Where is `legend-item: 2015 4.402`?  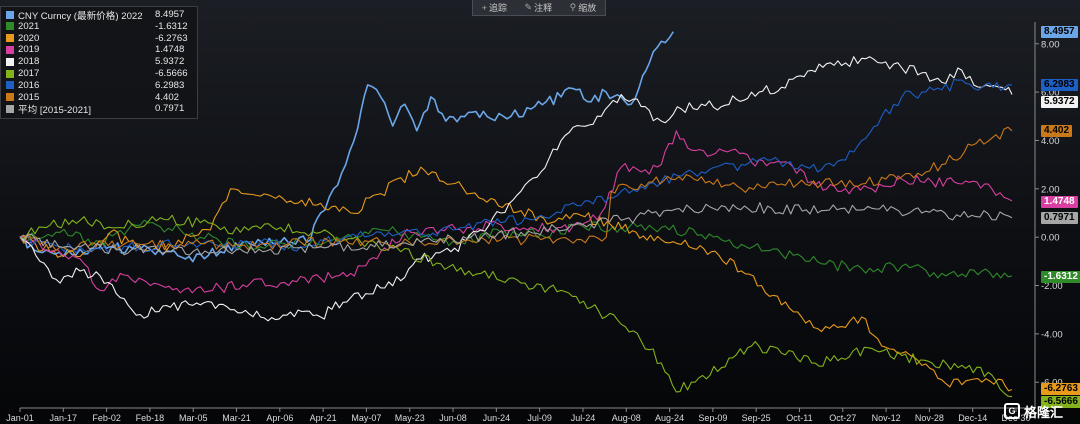
legend-item: 2015 4.402 is located at coordinates (92, 97).